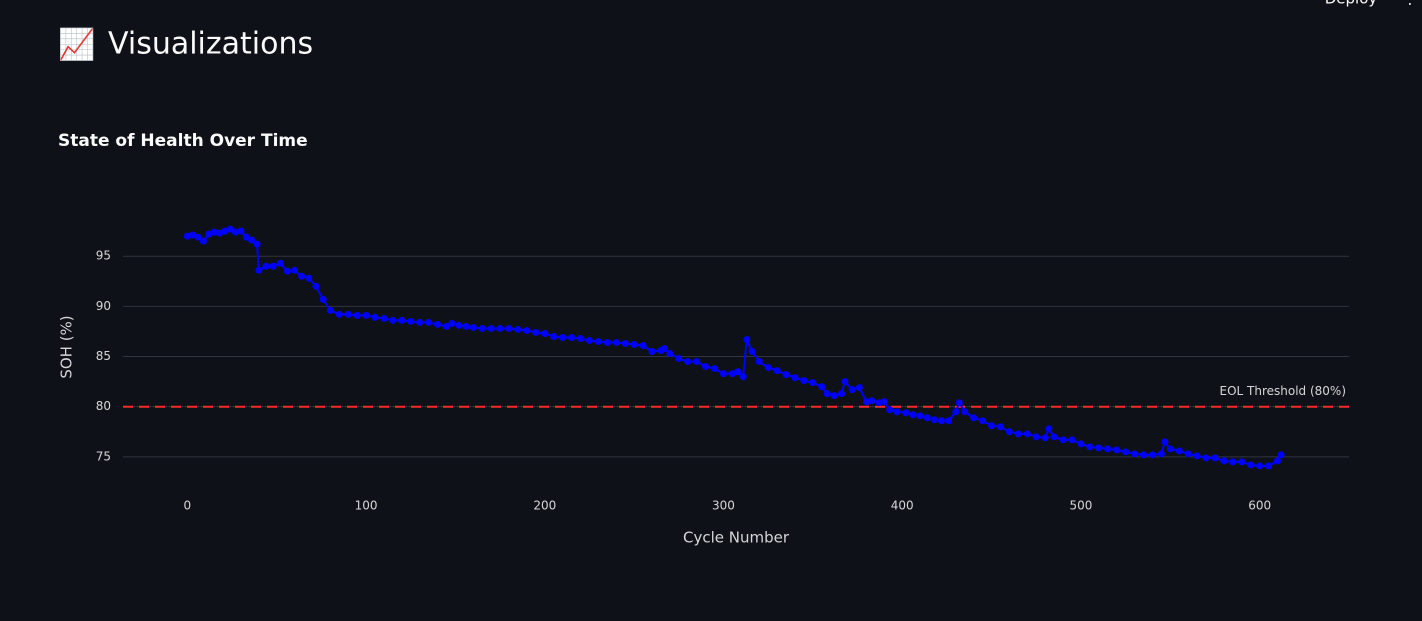 The height and width of the screenshot is (621, 1422). Describe the element at coordinates (1410, 4) in the screenshot. I see `main-menu: ⋮` at that location.